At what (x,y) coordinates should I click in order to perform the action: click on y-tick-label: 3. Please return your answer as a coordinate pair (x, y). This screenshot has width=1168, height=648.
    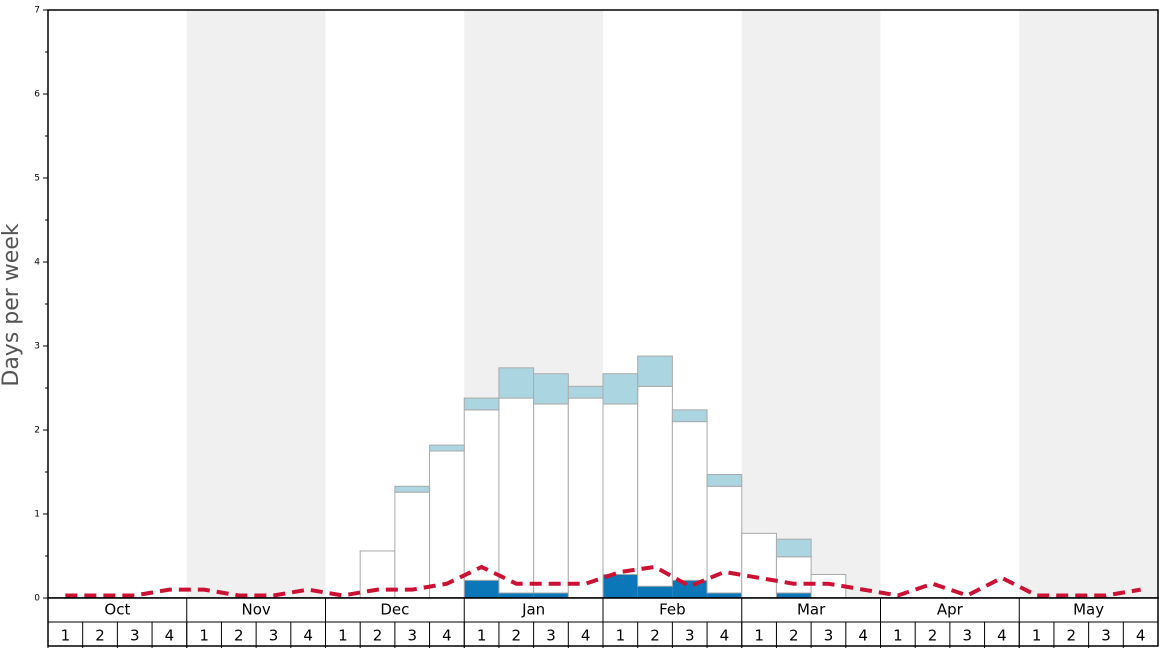
    Looking at the image, I should click on (37, 347).